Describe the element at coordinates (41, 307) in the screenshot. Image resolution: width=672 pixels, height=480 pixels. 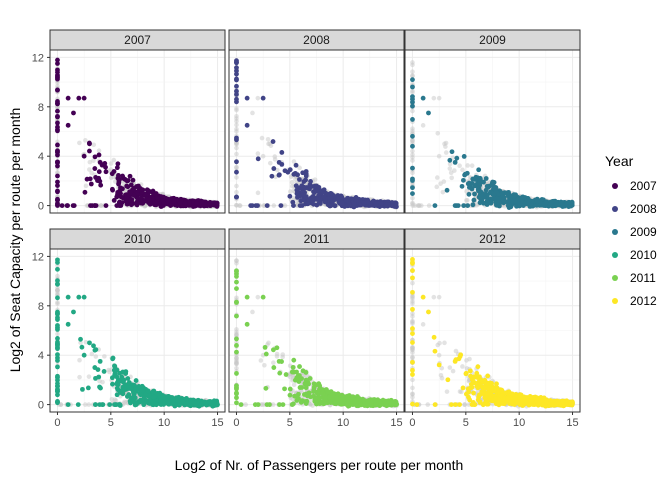
I see `y-tick-label: 8` at that location.